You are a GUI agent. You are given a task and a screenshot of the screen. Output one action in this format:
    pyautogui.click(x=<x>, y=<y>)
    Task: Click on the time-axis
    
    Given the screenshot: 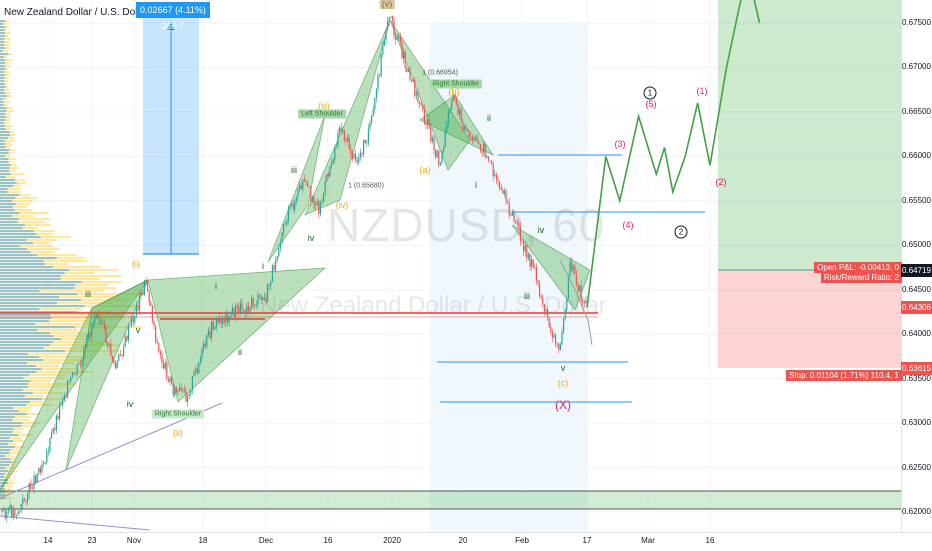 What is the action you would take?
    pyautogui.click(x=466, y=541)
    